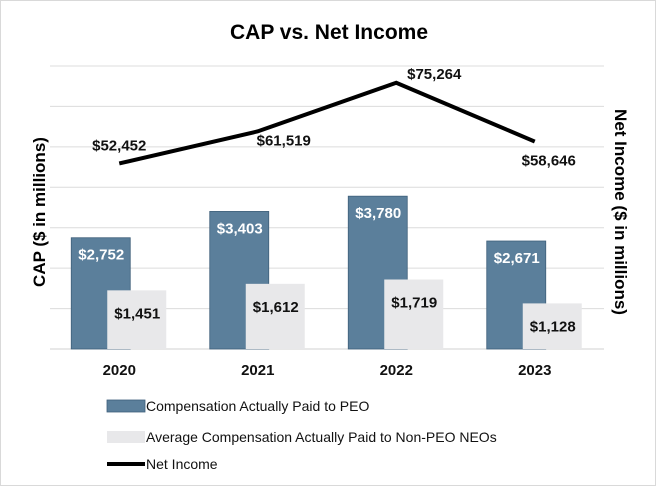 The height and width of the screenshot is (492, 656). Describe the element at coordinates (329, 32) in the screenshot. I see `chart-title: CAP vs. Net Income` at that location.